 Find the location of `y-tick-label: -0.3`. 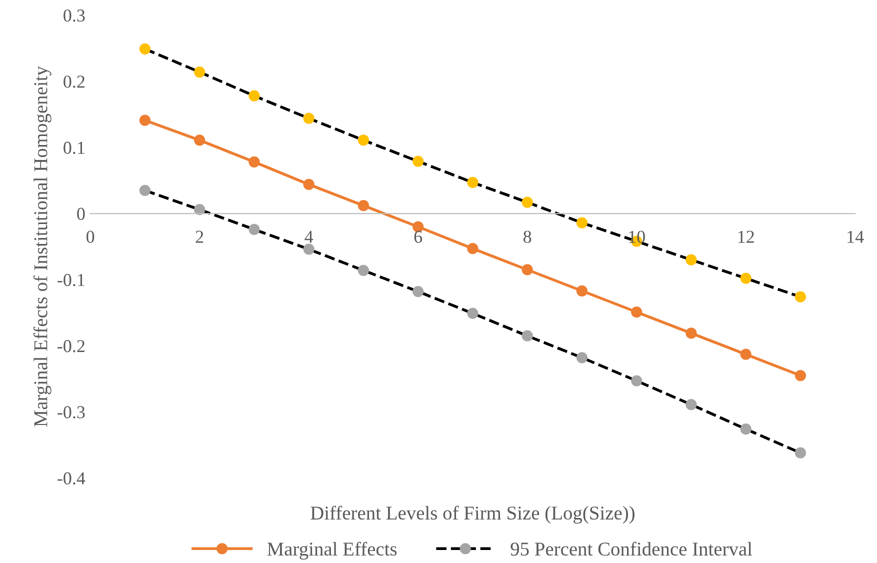

y-tick-label: -0.3 is located at coordinates (71, 412).